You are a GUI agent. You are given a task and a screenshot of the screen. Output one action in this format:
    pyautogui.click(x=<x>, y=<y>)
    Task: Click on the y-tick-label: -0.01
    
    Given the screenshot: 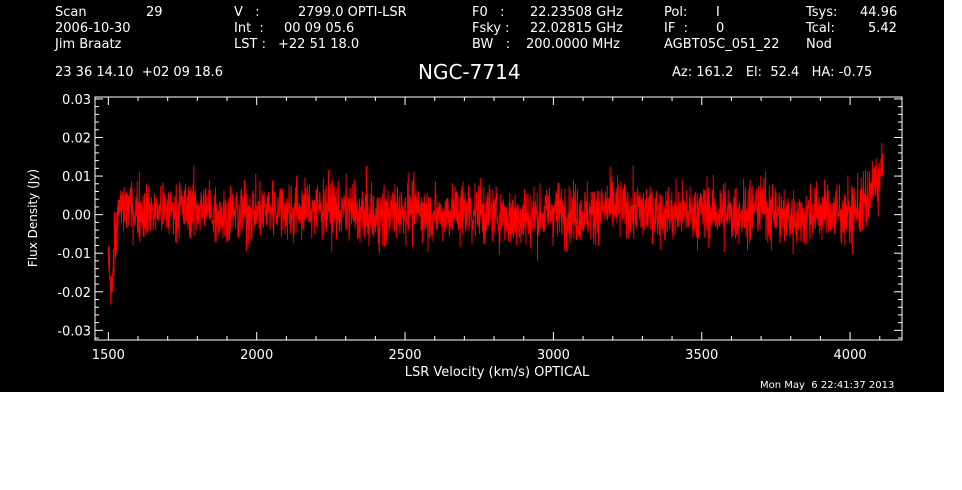 What is the action you would take?
    pyautogui.click(x=74, y=254)
    